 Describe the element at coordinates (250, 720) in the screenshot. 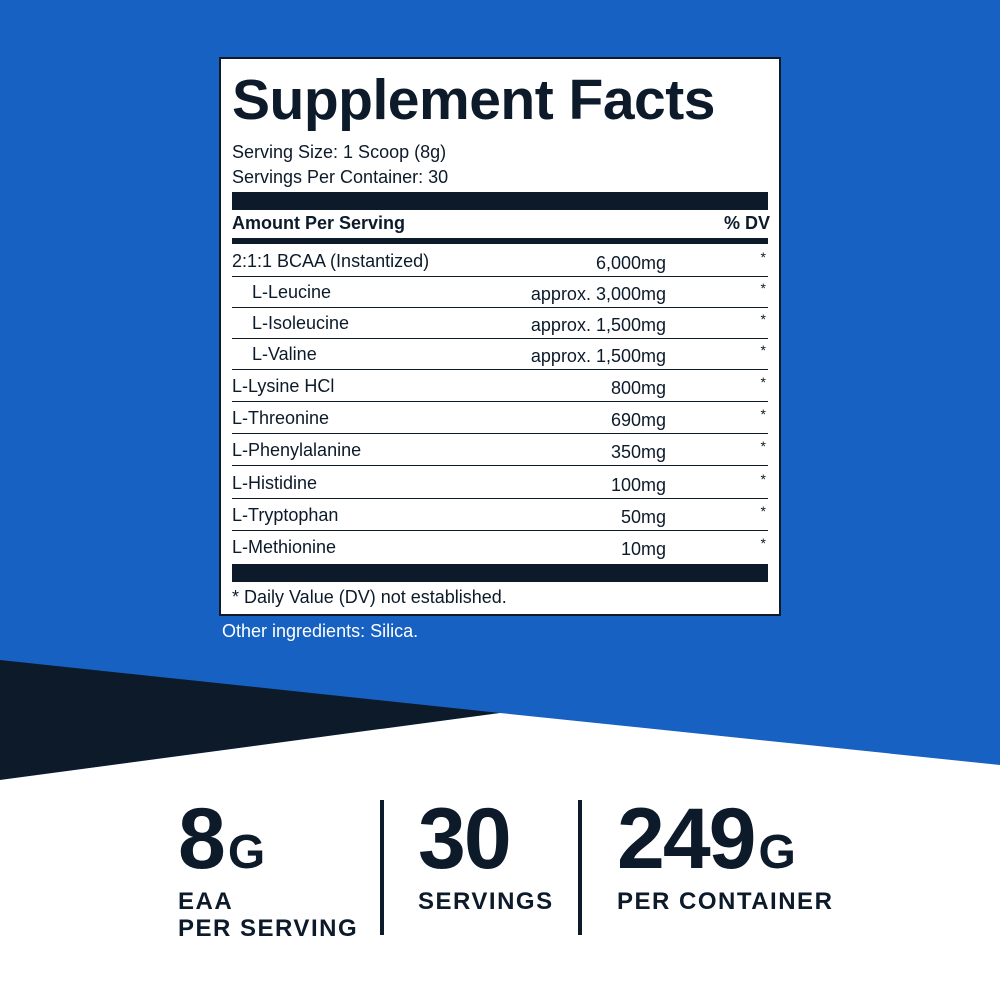

I see `dark-wedge` at that location.